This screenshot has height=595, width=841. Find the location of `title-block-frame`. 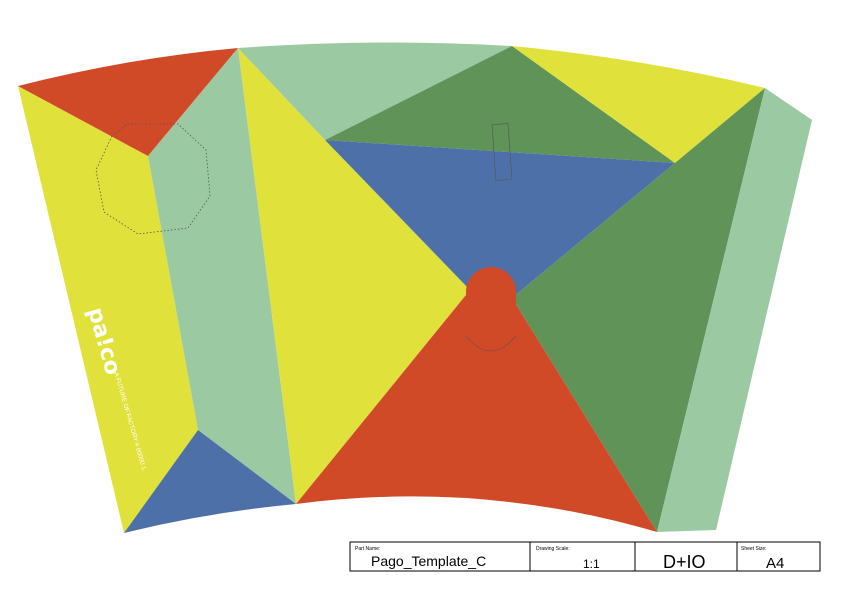

title-block-frame is located at coordinates (585, 556).